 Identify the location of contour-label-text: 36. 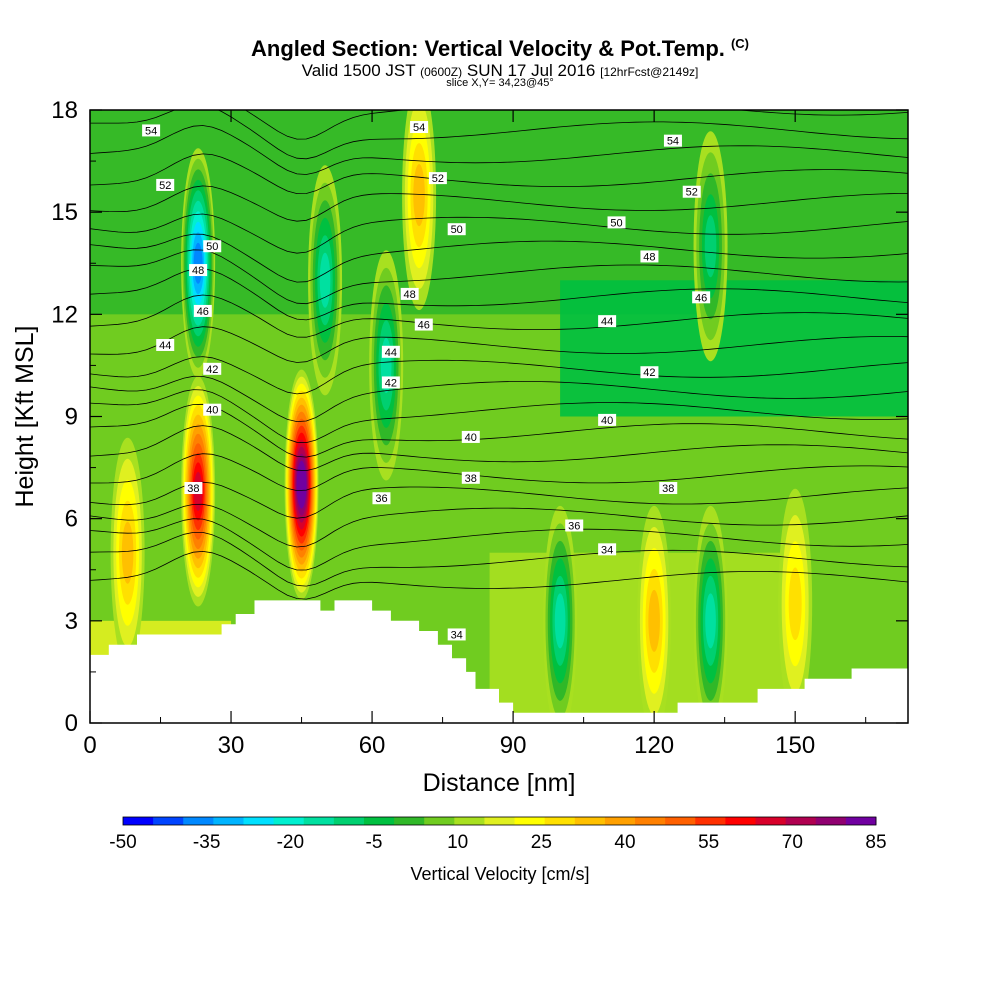
(574, 526).